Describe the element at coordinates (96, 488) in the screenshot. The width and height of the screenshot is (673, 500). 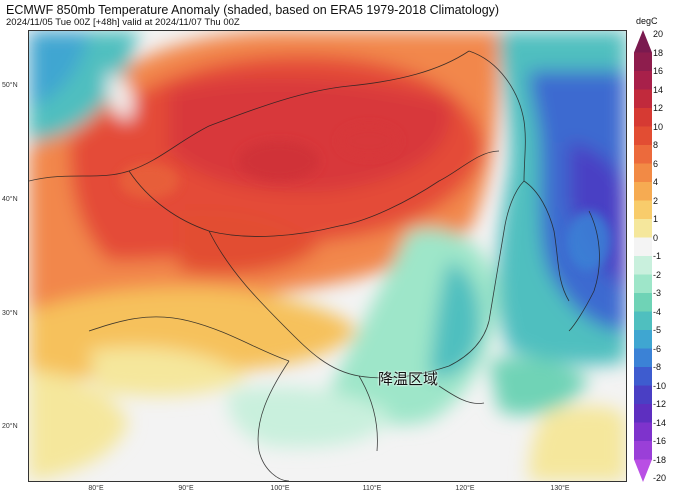
I see `lon-label-80e: 80°E` at that location.